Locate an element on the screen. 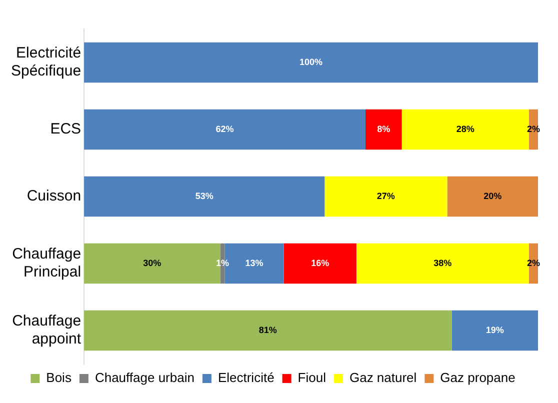 Image resolution: width=558 pixels, height=403 pixels. data-label: 62% is located at coordinates (225, 129).